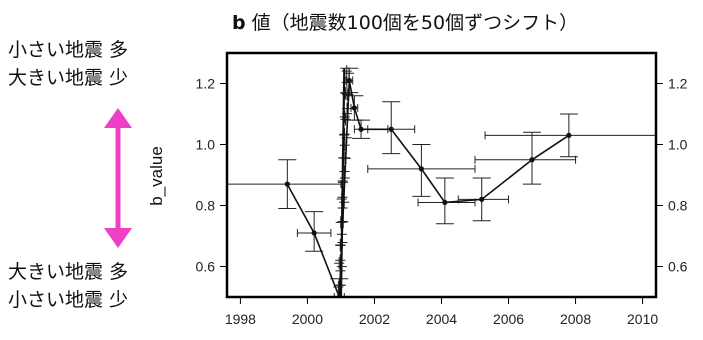 This screenshot has width=703, height=340. Describe the element at coordinates (68, 286) in the screenshot. I see `legend-bottom: 大きい地震 多 小さい地震 少` at that location.